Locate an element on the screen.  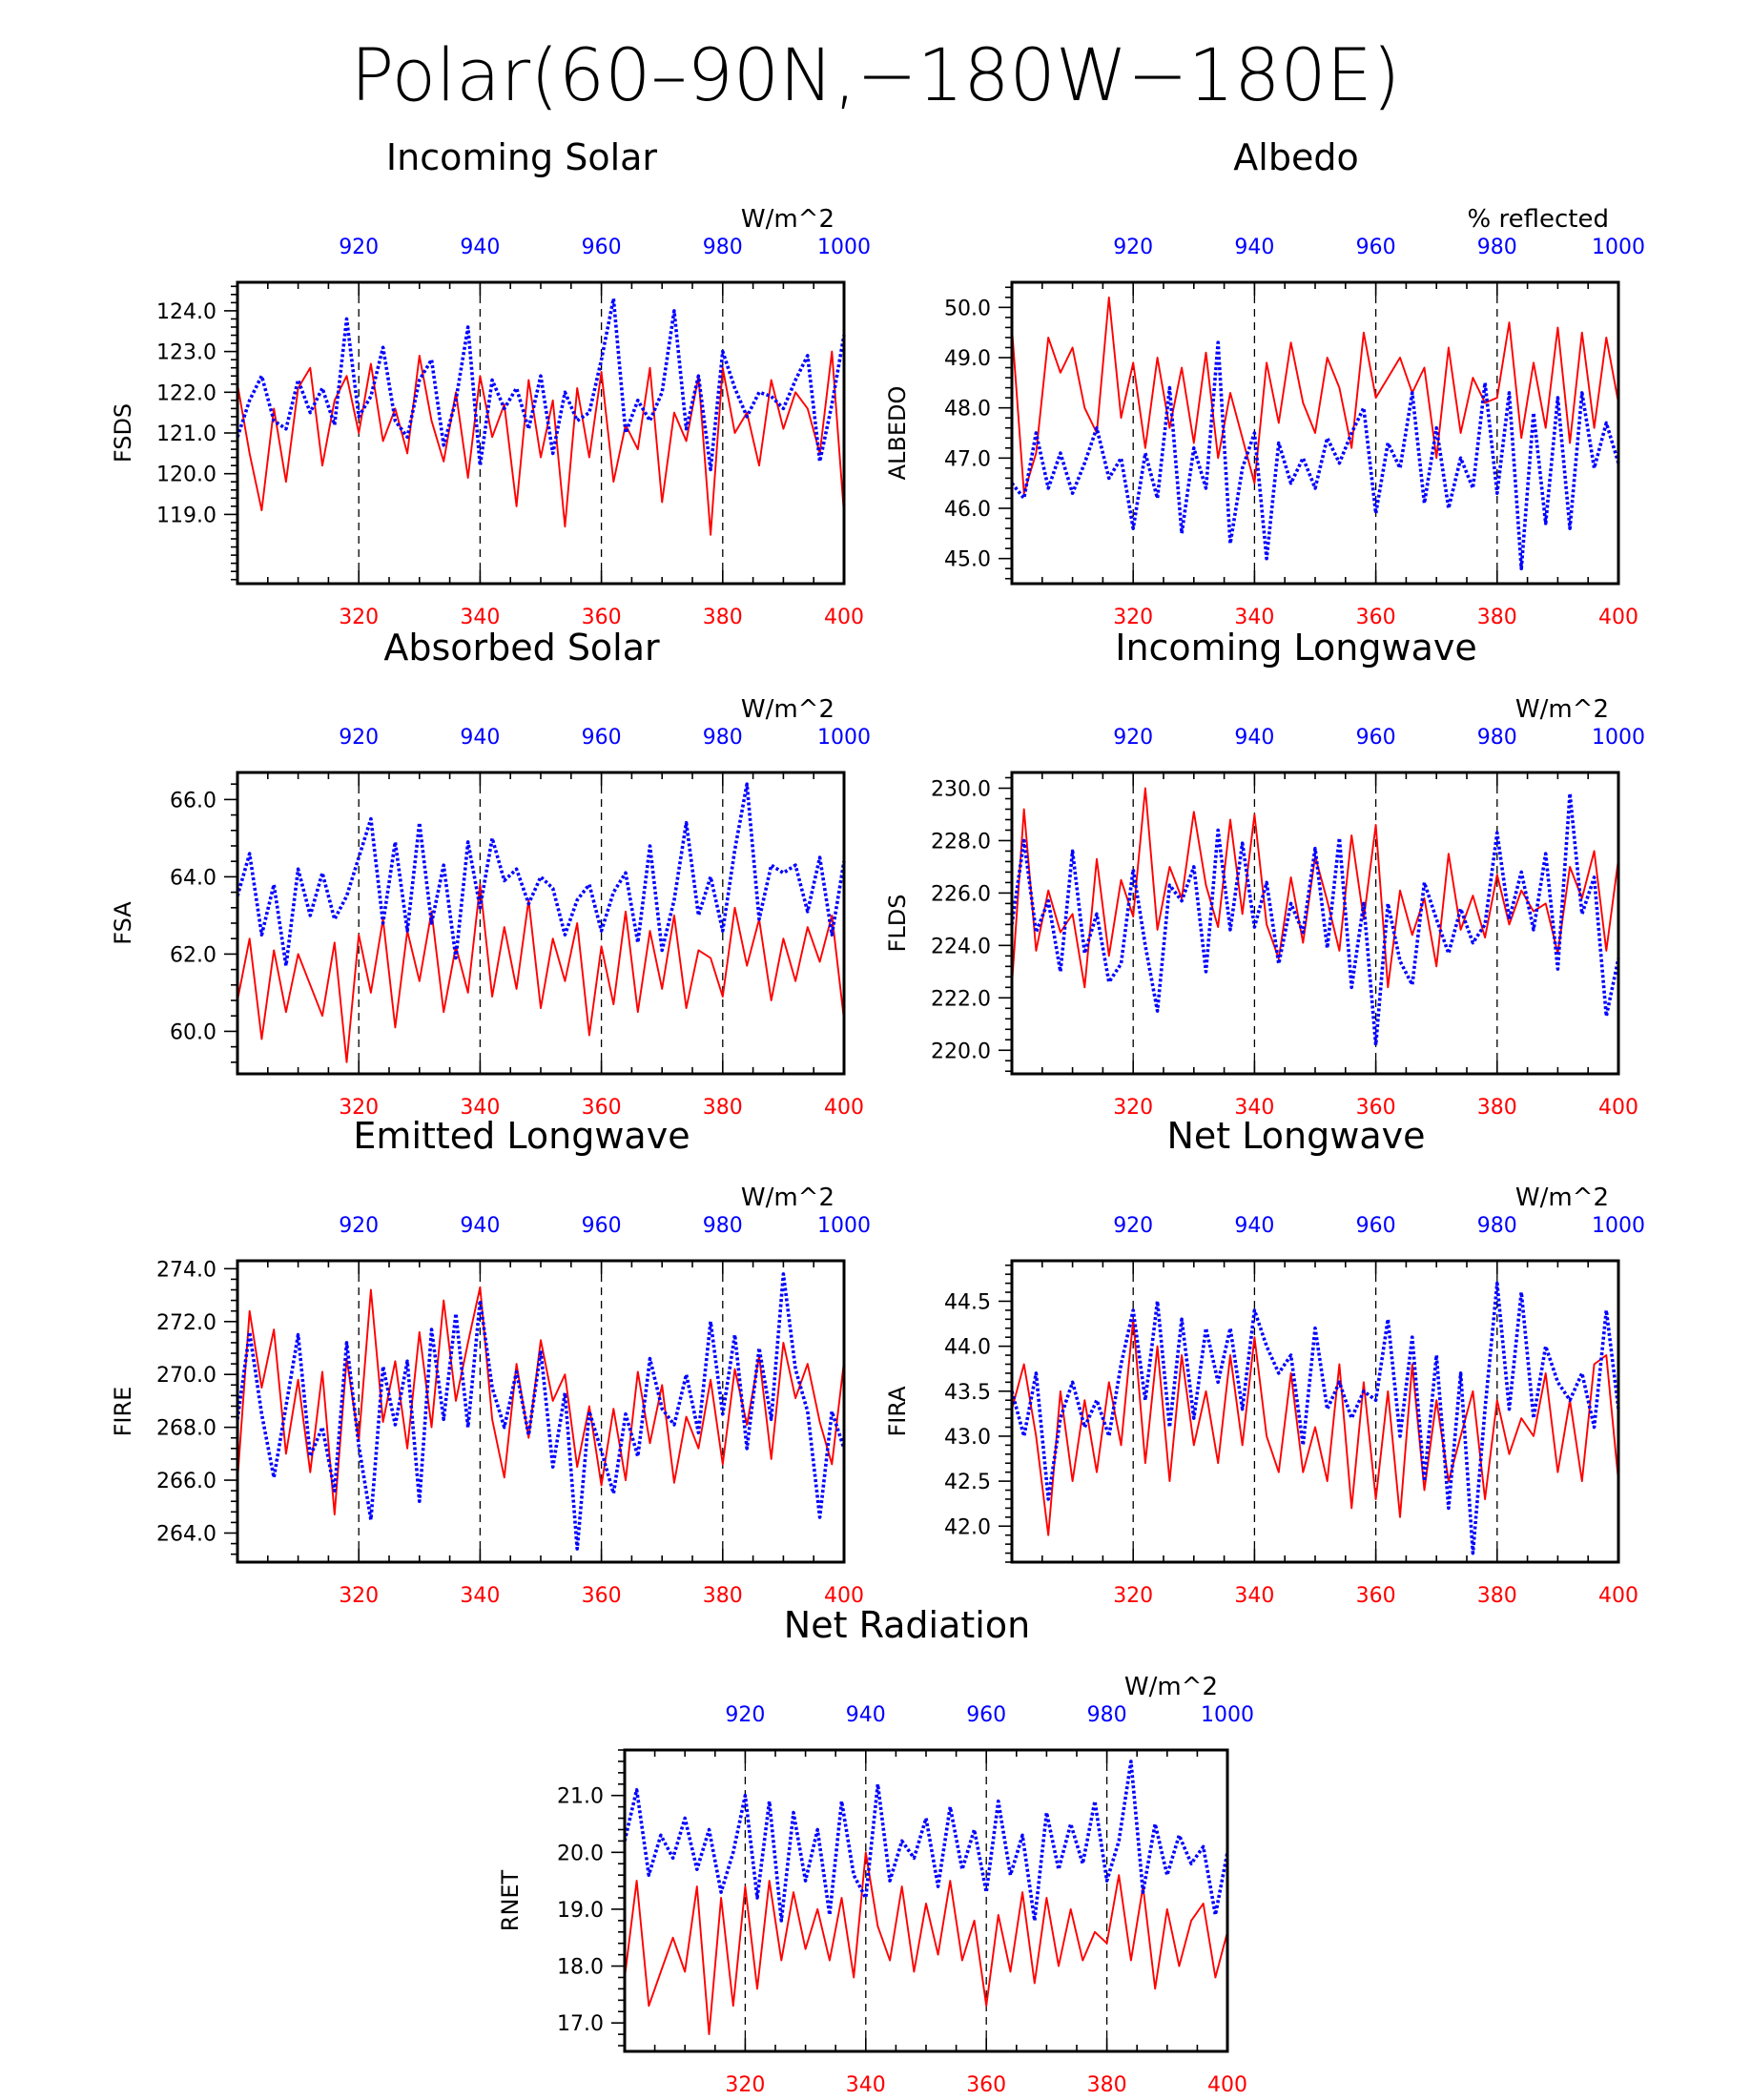
y-axis-label: FIRE is located at coordinates (123, 1412).